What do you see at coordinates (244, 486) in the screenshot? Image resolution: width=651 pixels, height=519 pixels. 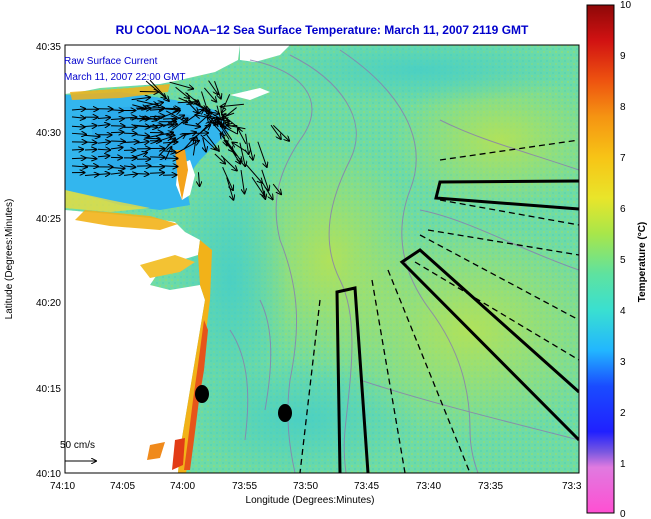 I see `x-tick-label: 73:55` at bounding box center [244, 486].